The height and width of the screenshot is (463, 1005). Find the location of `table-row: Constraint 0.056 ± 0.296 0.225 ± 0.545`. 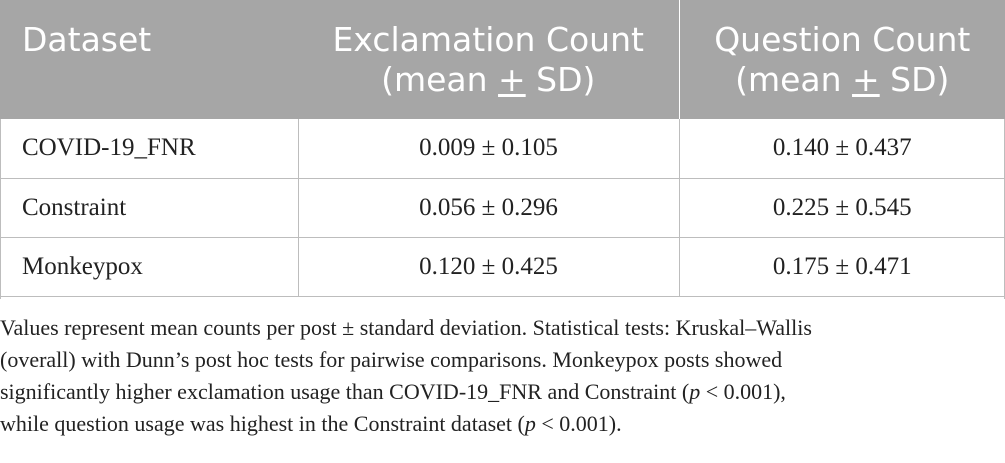

table-row: Constraint 0.056 ± 0.296 0.225 ± 0.545 is located at coordinates (502, 207).